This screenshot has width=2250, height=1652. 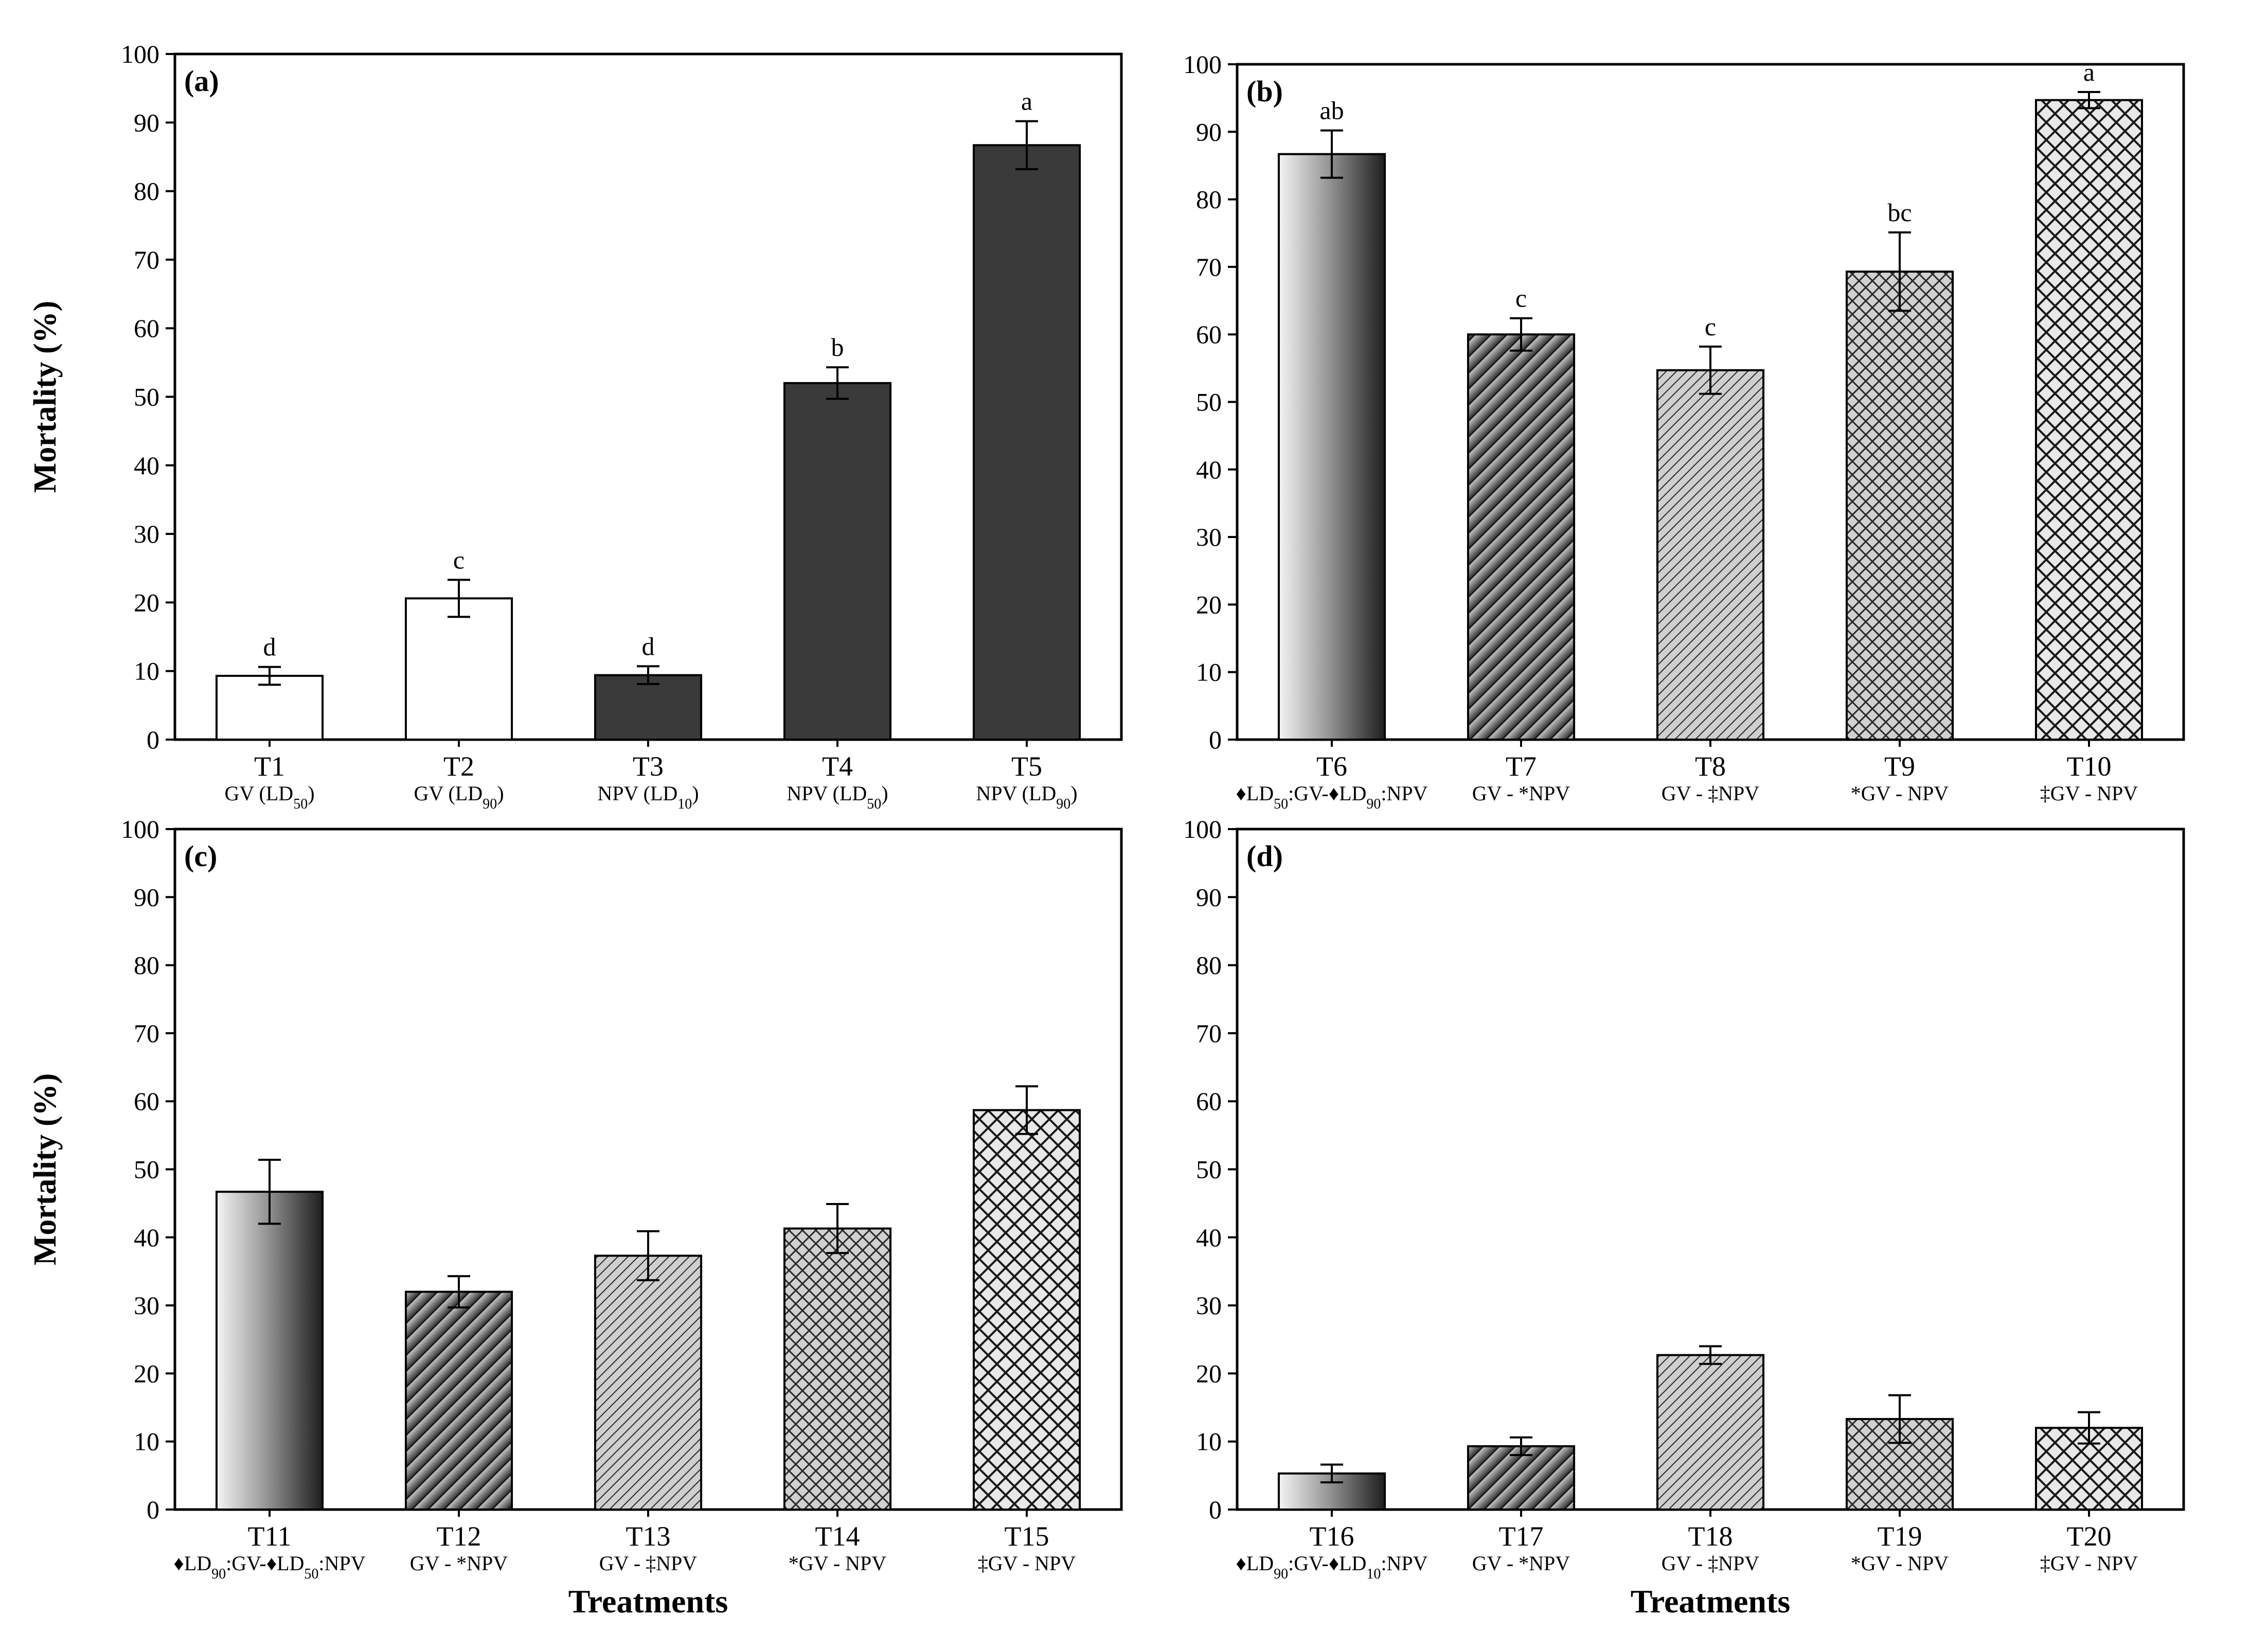 I want to click on bar-T4, so click(x=837, y=561).